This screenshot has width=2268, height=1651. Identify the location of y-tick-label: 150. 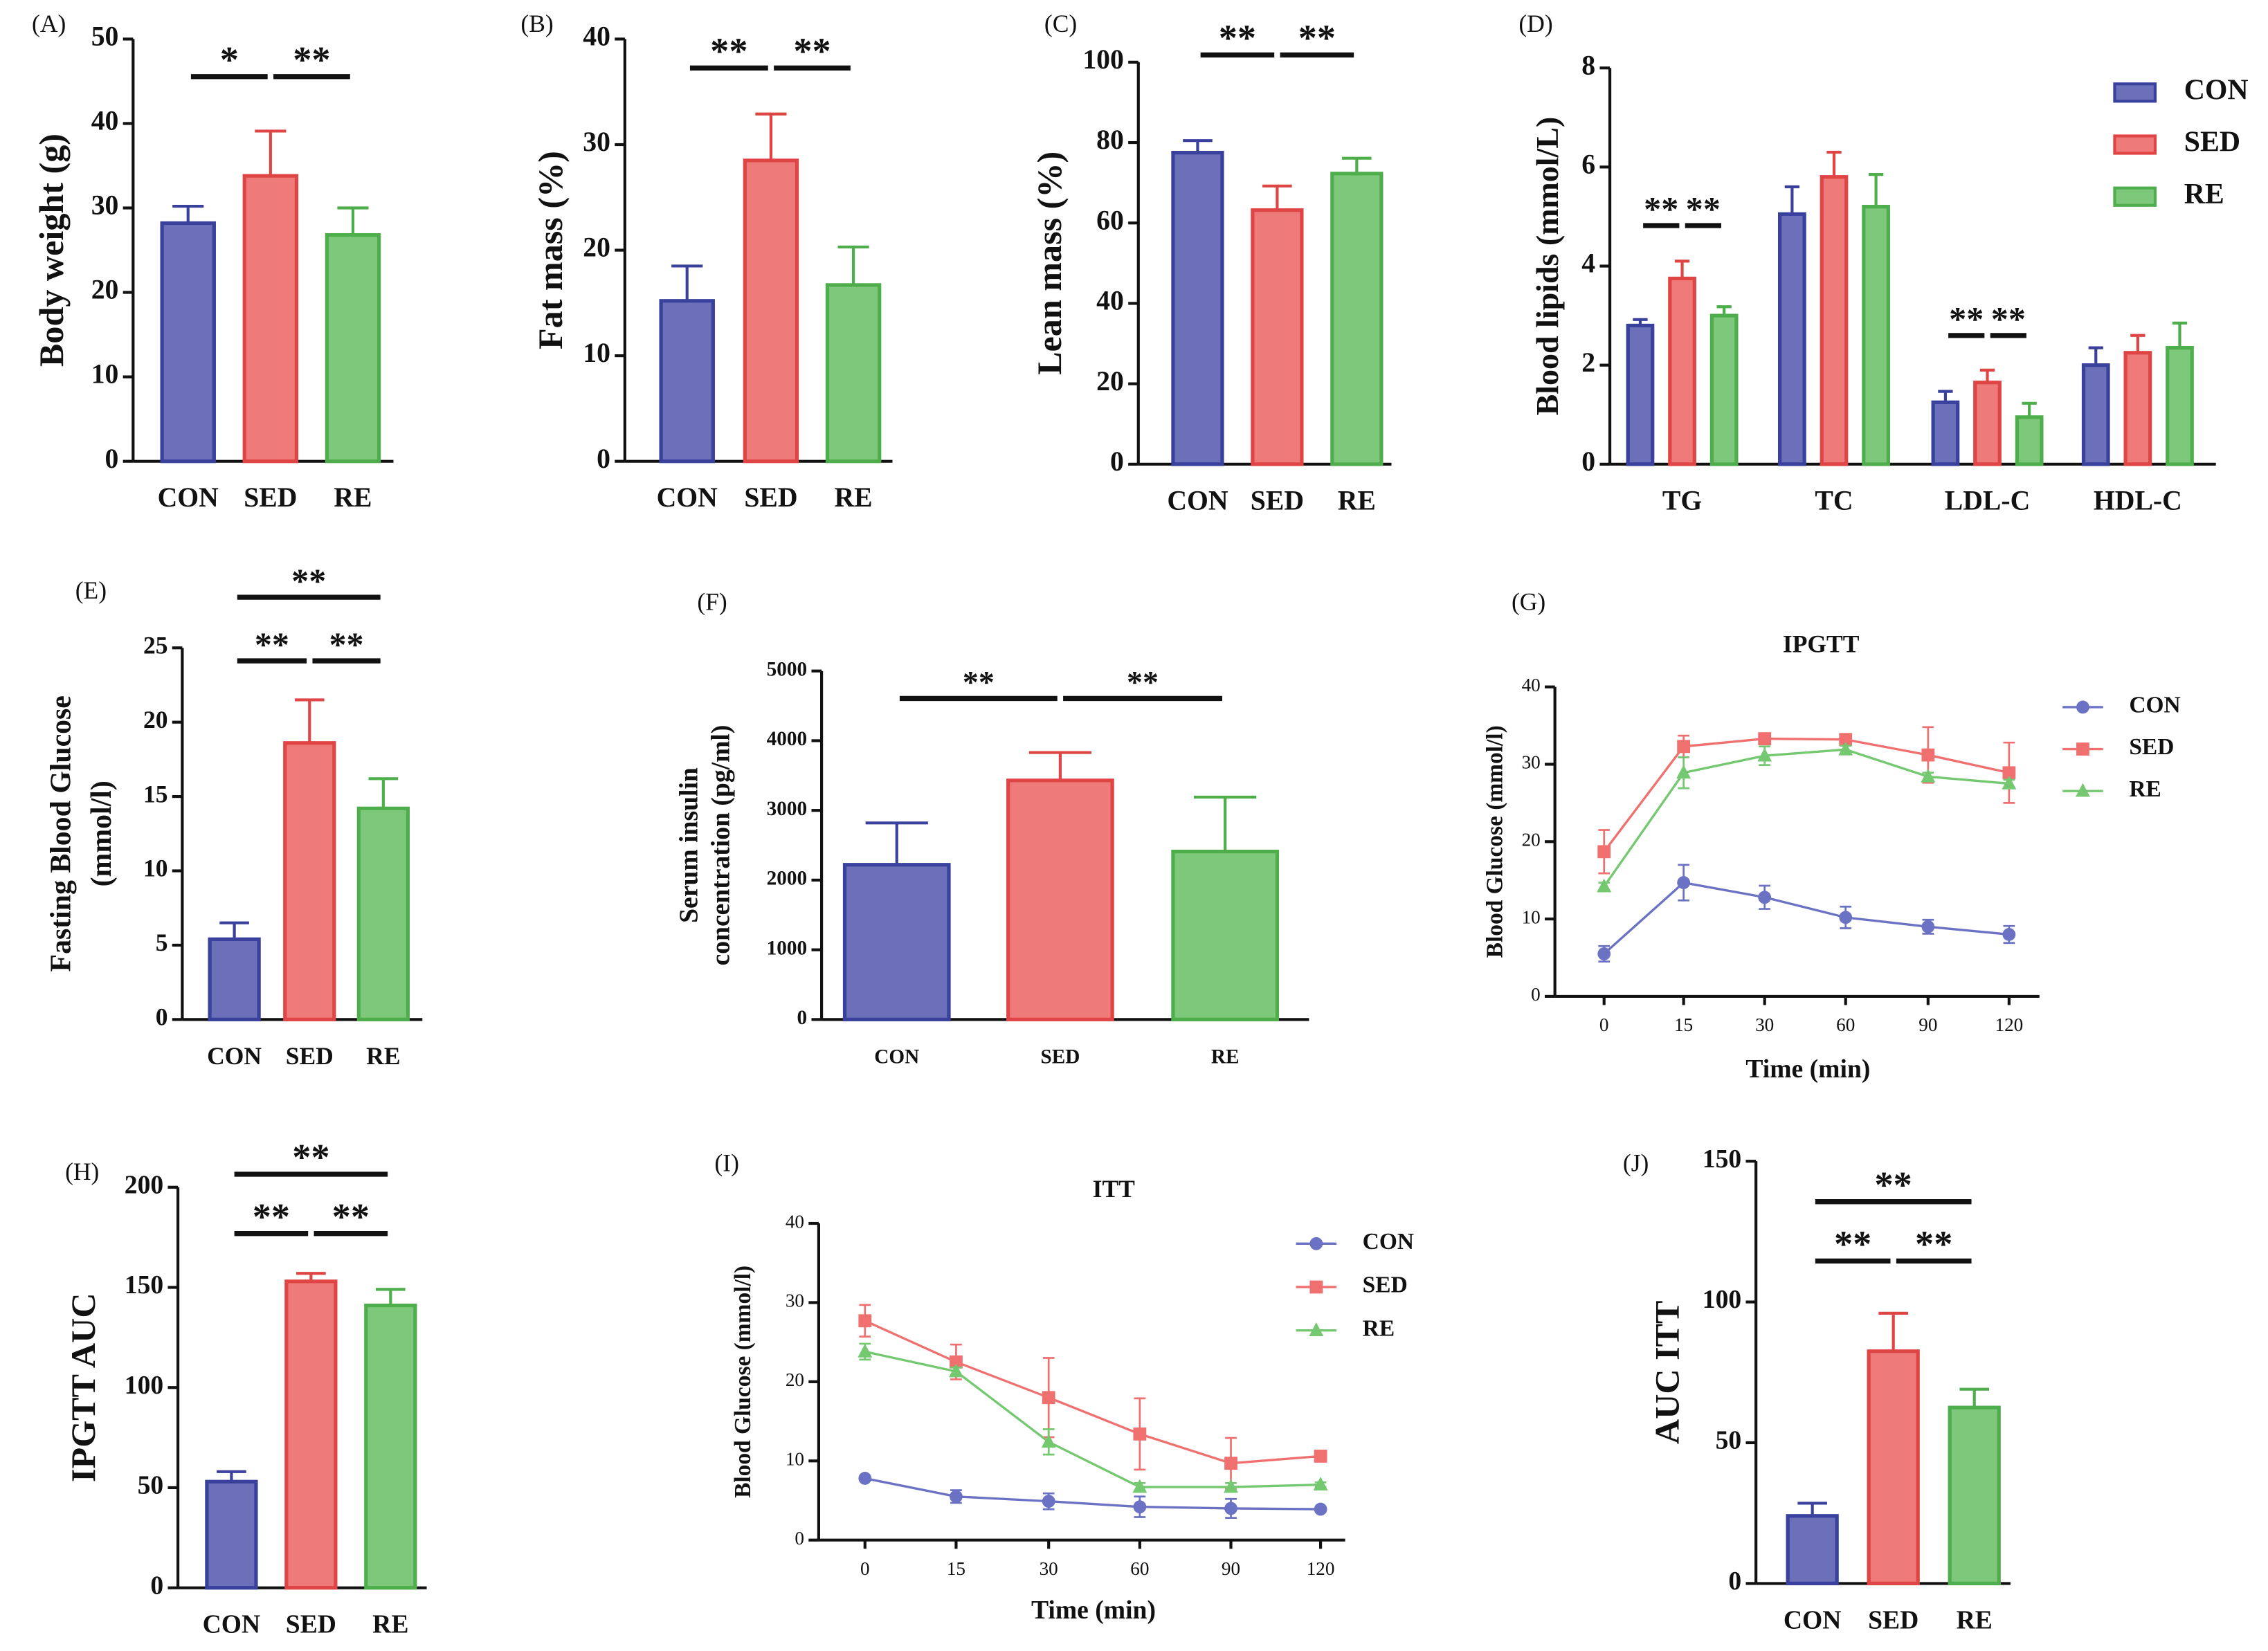
(1722, 1159).